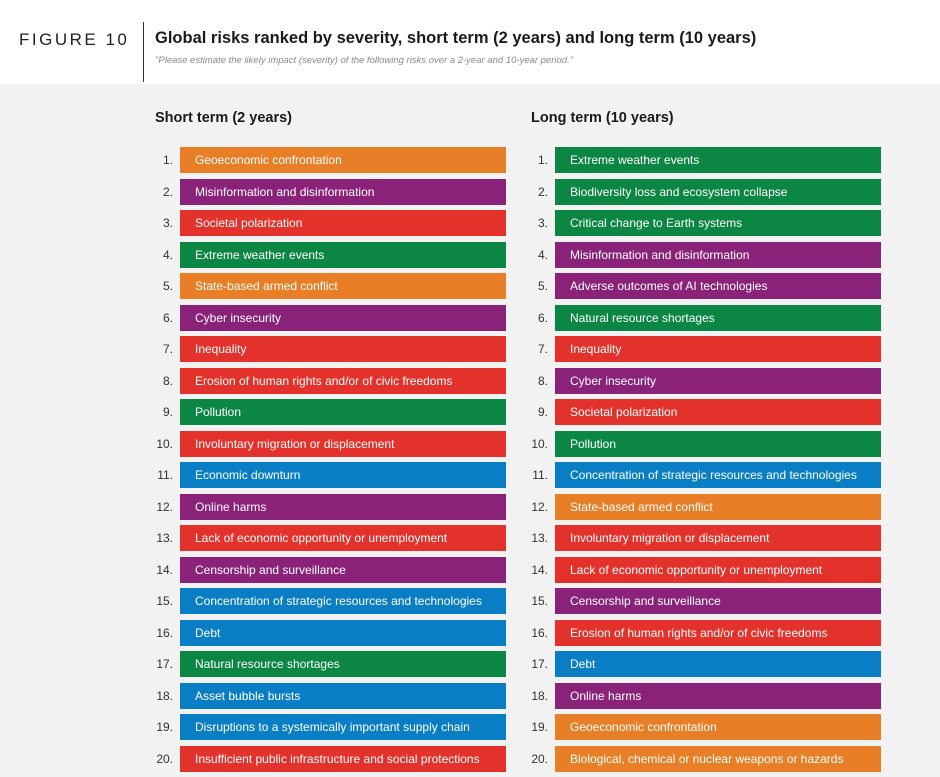 The image size is (940, 777). I want to click on long-term-row: 17. Debt, so click(700, 664).